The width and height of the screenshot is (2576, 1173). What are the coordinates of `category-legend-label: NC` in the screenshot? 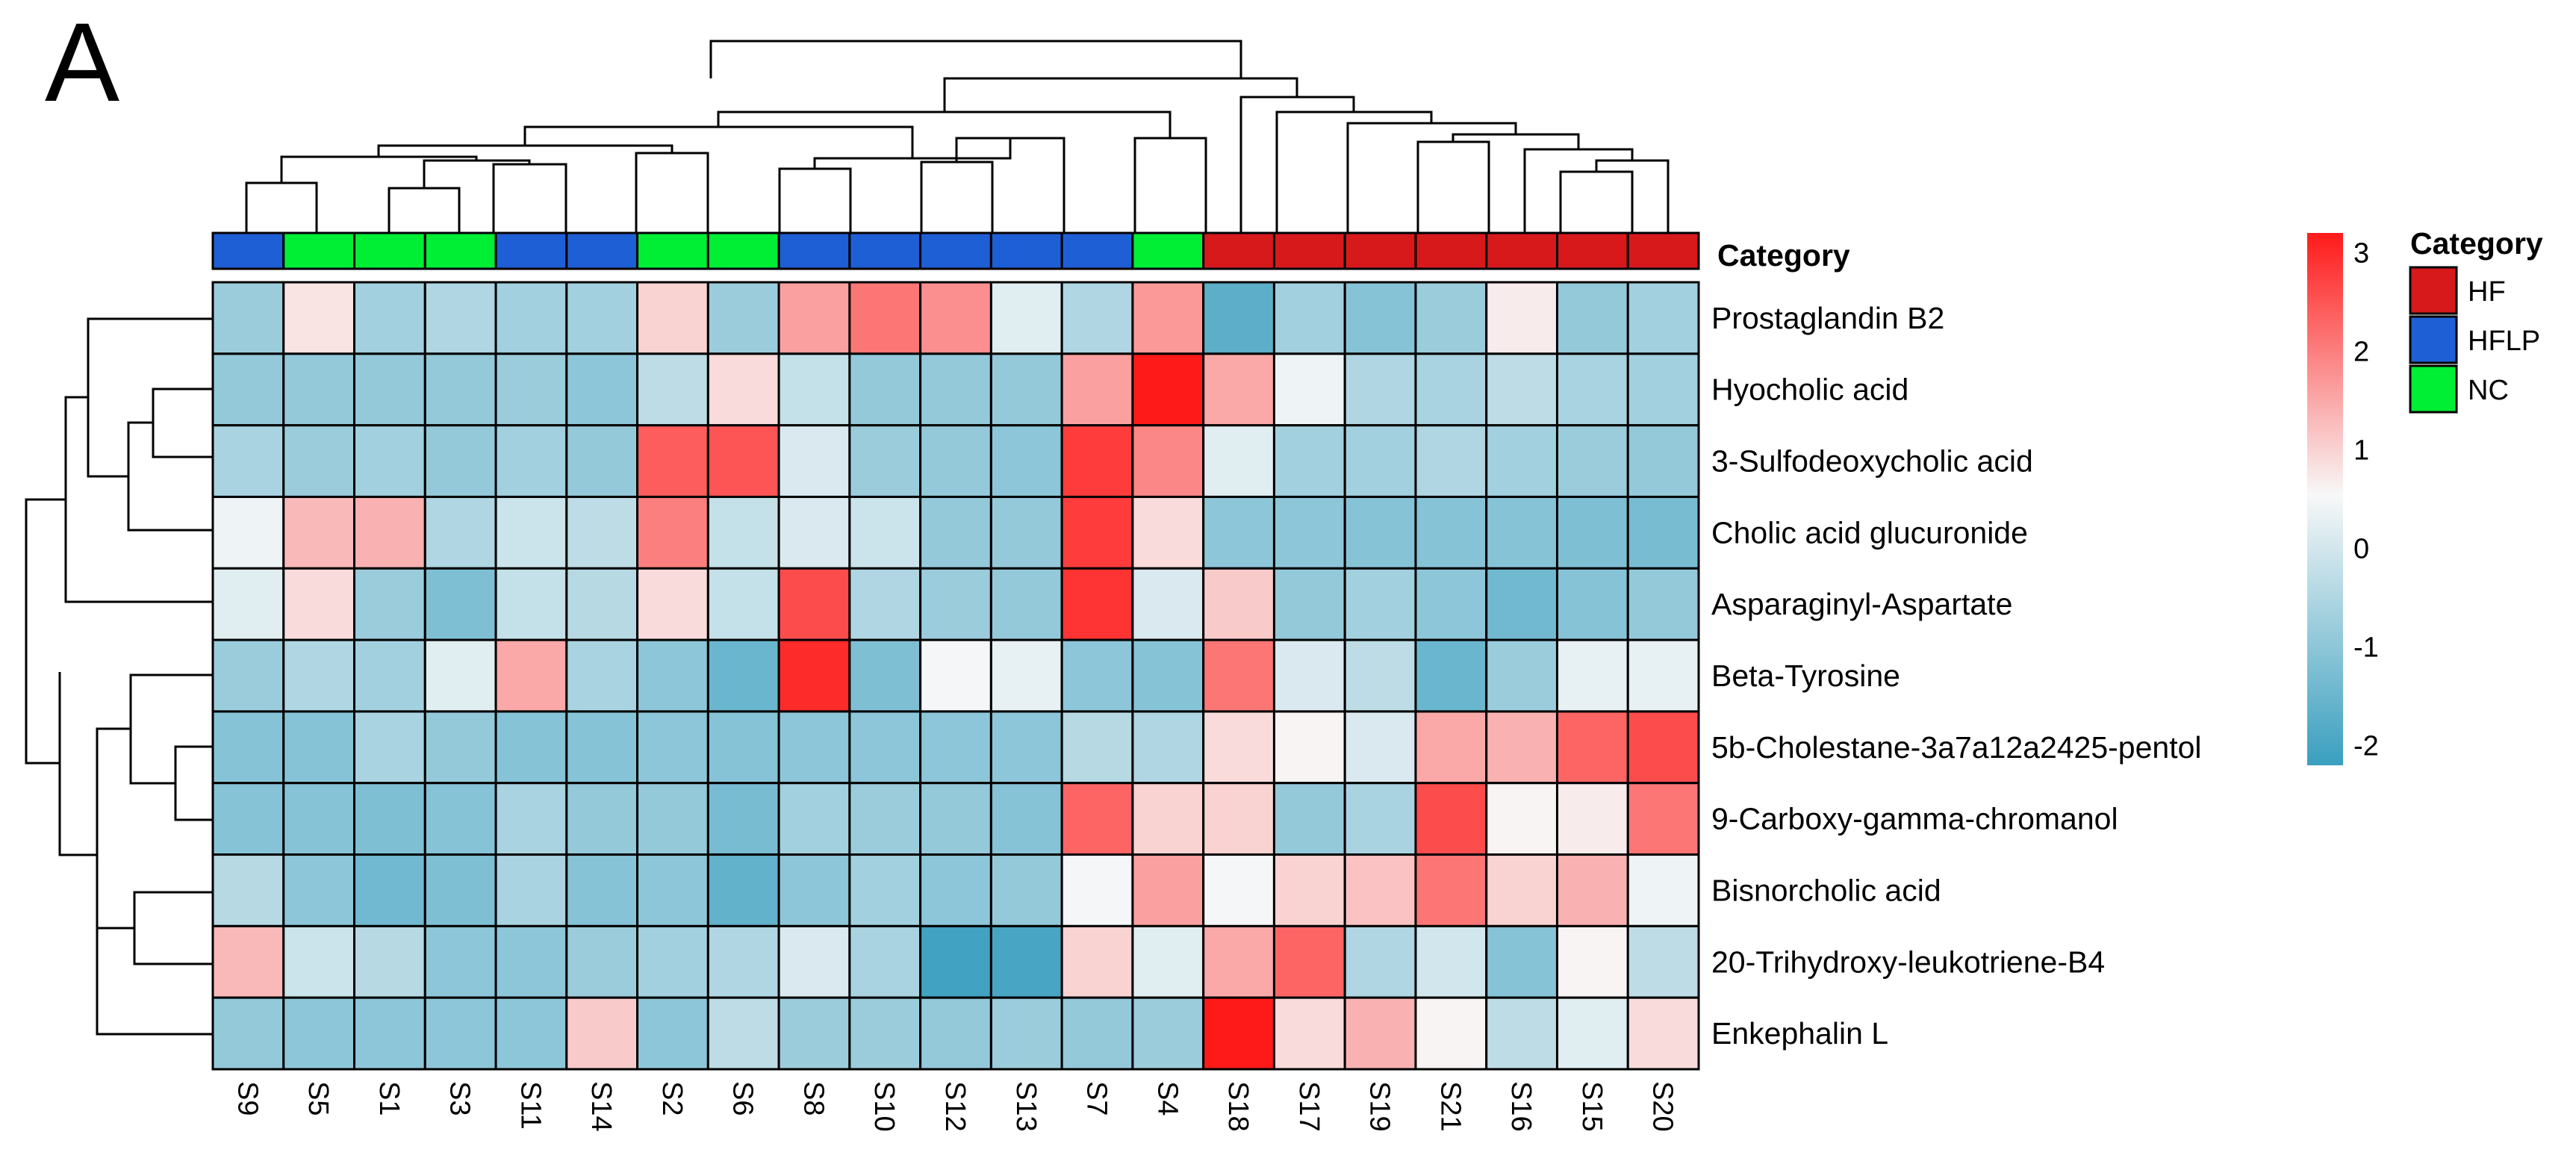 It's located at (2488, 390).